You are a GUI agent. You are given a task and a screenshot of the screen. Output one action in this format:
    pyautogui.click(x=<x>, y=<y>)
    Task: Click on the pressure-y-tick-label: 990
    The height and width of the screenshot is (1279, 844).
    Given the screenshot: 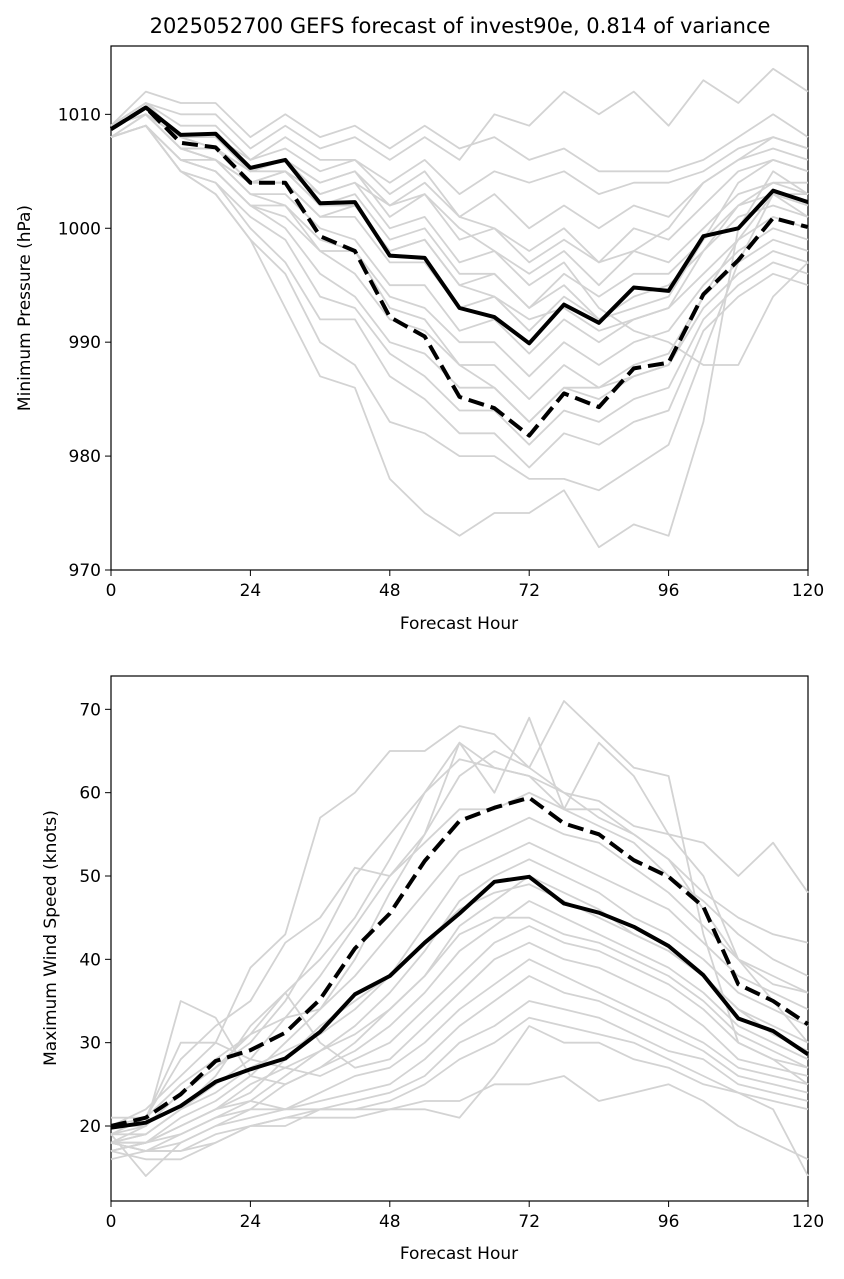 What is the action you would take?
    pyautogui.click(x=85, y=343)
    